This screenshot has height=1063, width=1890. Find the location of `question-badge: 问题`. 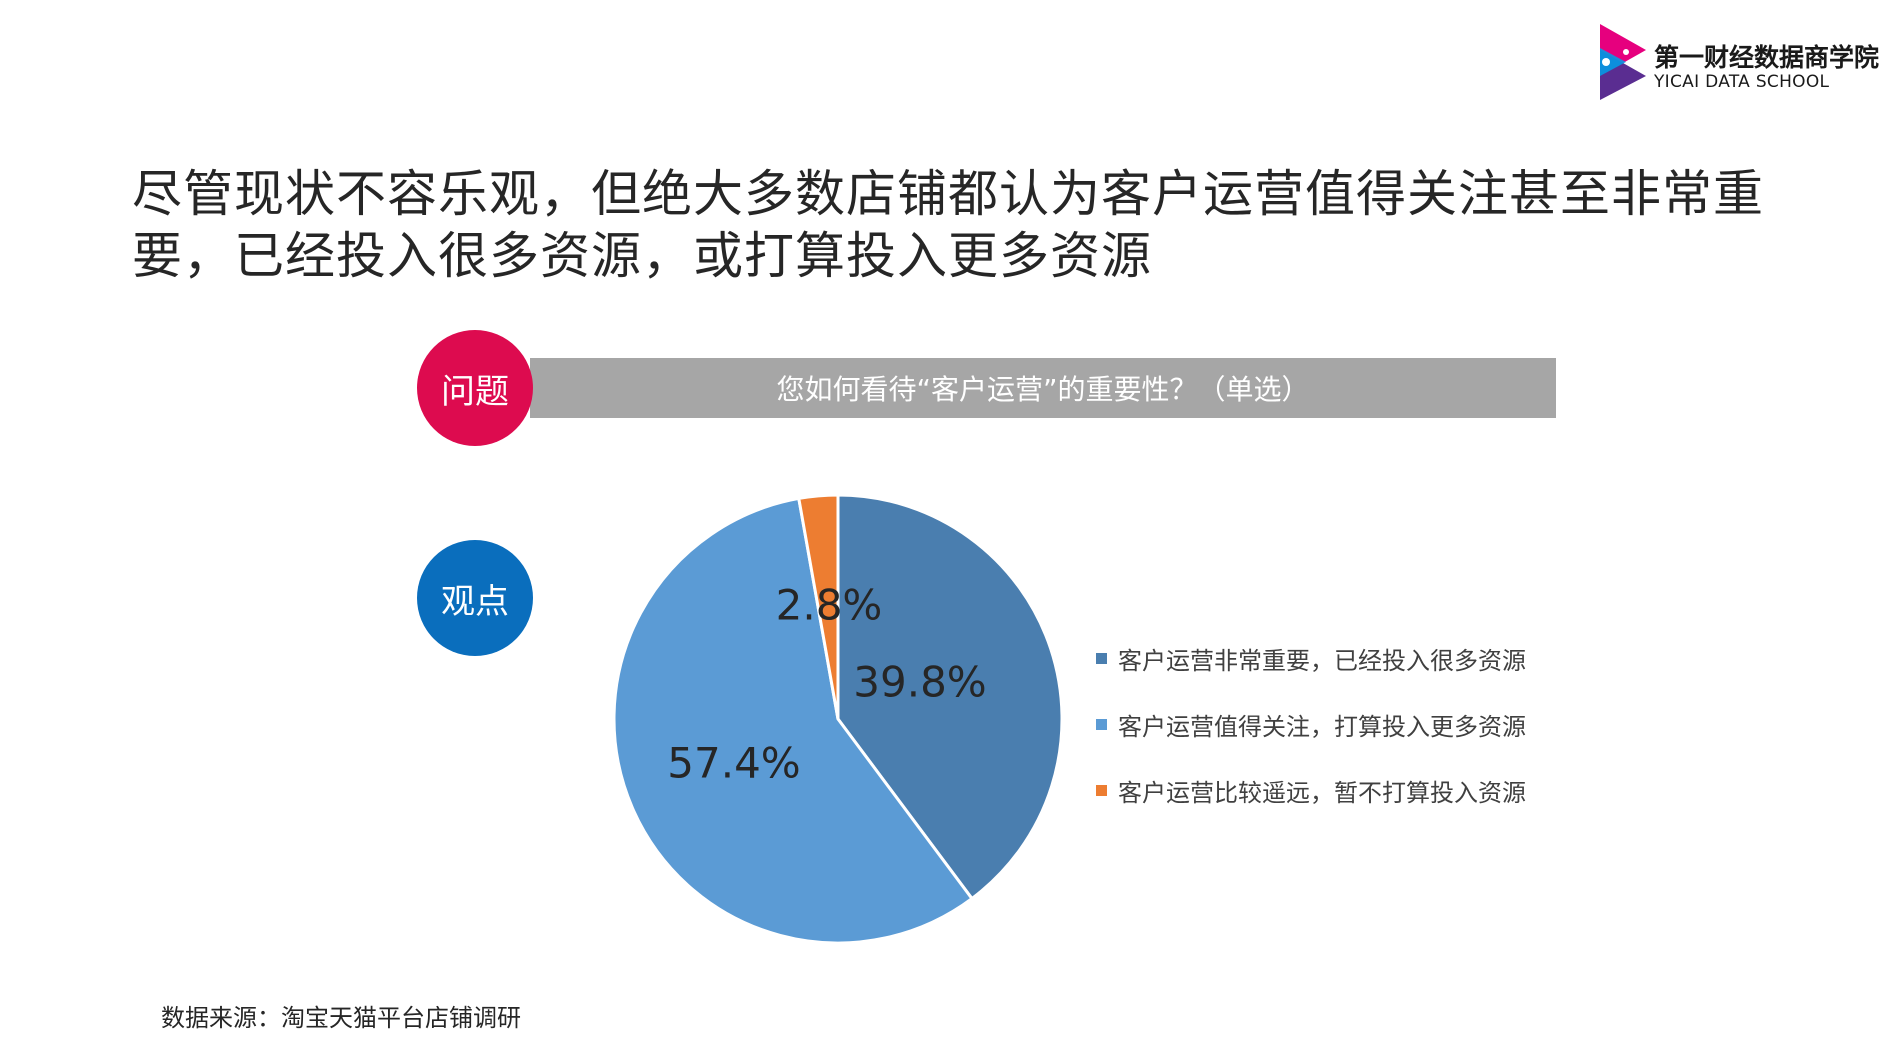

question-badge: 问题 is located at coordinates (475, 388).